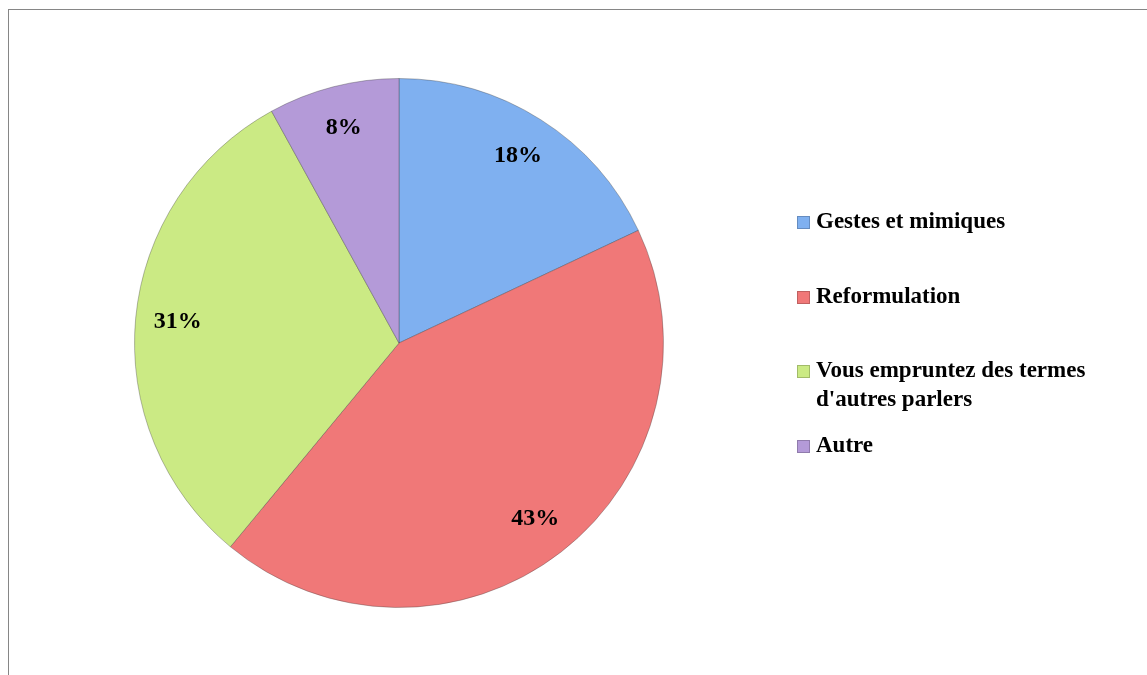  I want to click on data-label: 18%, so click(518, 153).